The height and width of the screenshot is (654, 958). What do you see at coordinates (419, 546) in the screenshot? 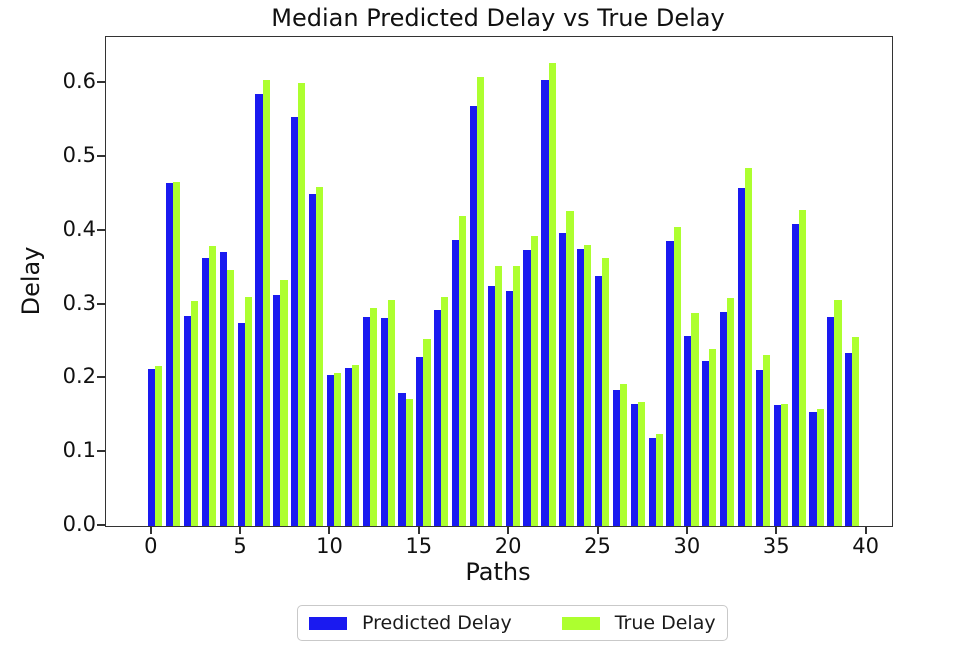
I see `x-tick-label: 15` at bounding box center [419, 546].